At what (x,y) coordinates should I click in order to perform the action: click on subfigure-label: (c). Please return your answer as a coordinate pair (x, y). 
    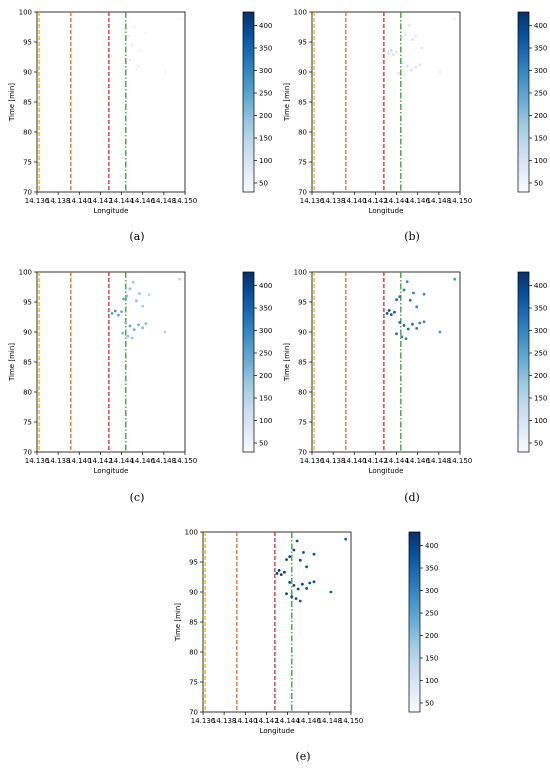
    Looking at the image, I should click on (137, 497).